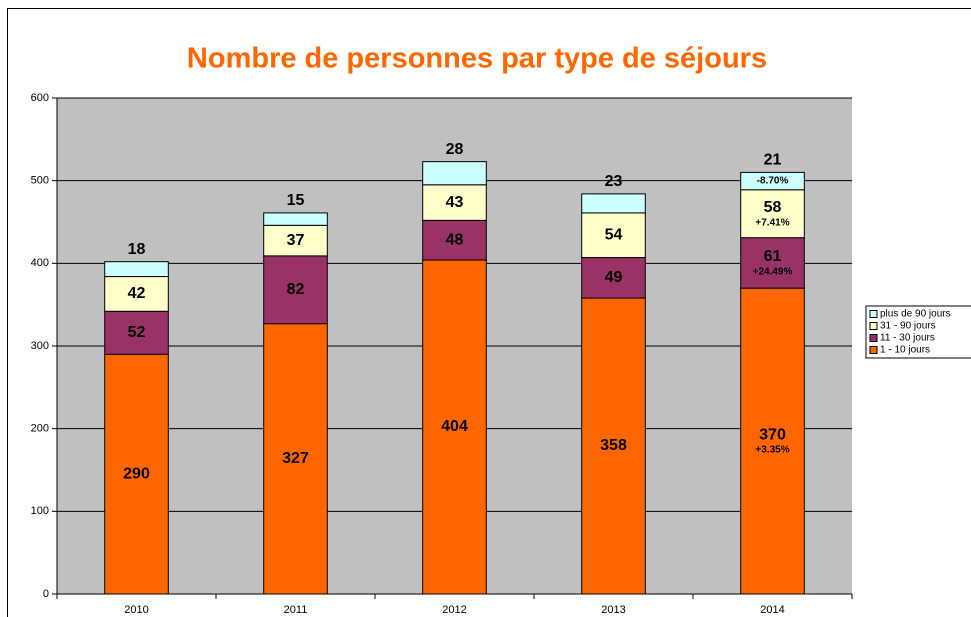  What do you see at coordinates (773, 160) in the screenshot?
I see `value-label: 21` at bounding box center [773, 160].